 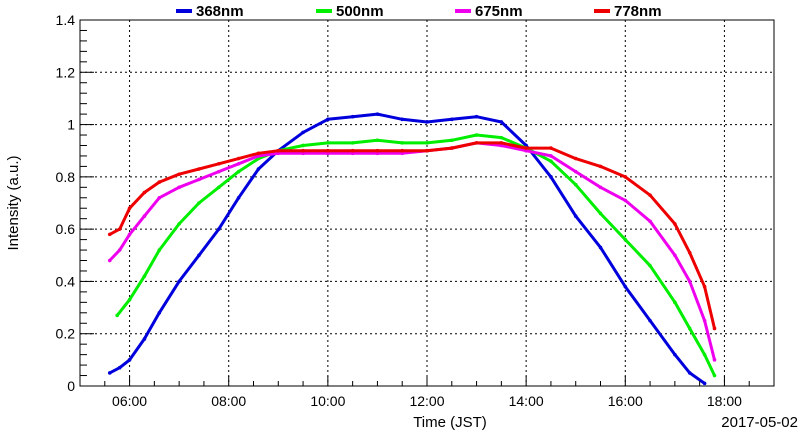 I want to click on legend: 368nm 500nm 675nm 778nm, so click(x=419, y=11).